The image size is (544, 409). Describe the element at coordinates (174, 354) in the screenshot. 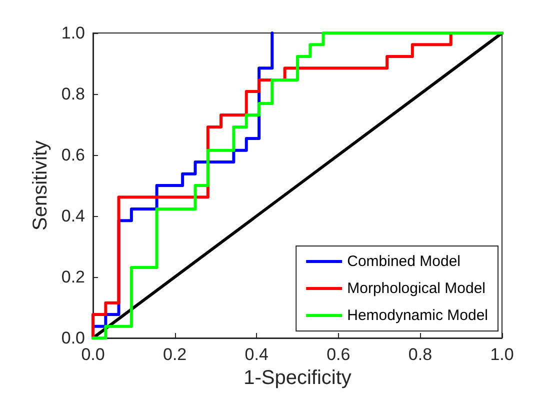

I see `x-tick-label: 0.2` at that location.